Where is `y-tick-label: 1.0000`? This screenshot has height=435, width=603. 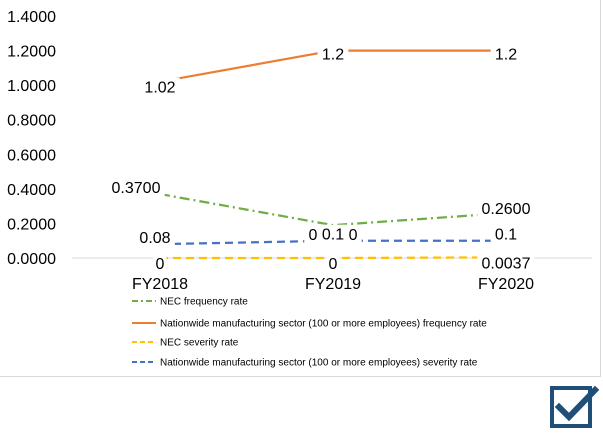 y-tick-label: 1.0000 is located at coordinates (31, 86).